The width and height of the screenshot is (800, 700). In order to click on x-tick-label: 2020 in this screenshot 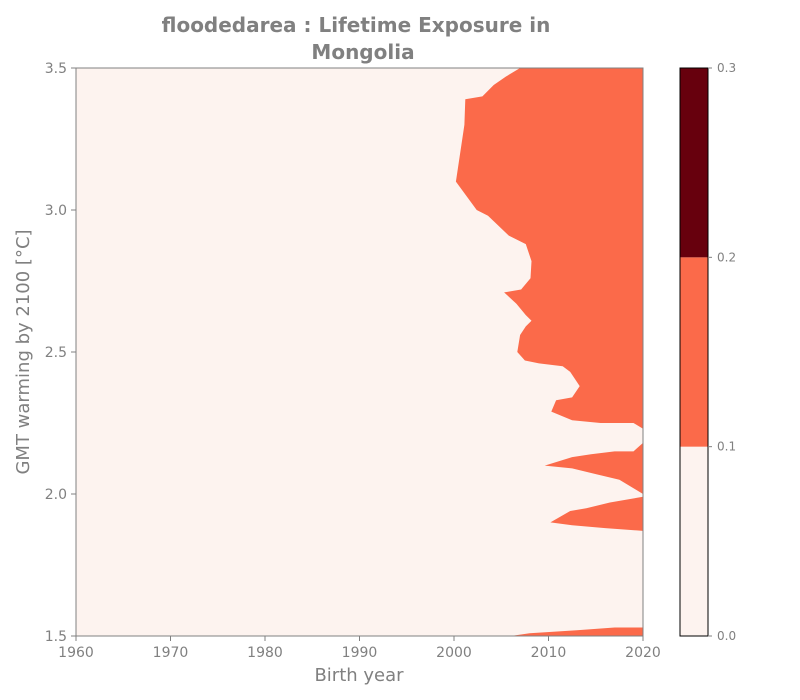, I will do `click(643, 653)`.